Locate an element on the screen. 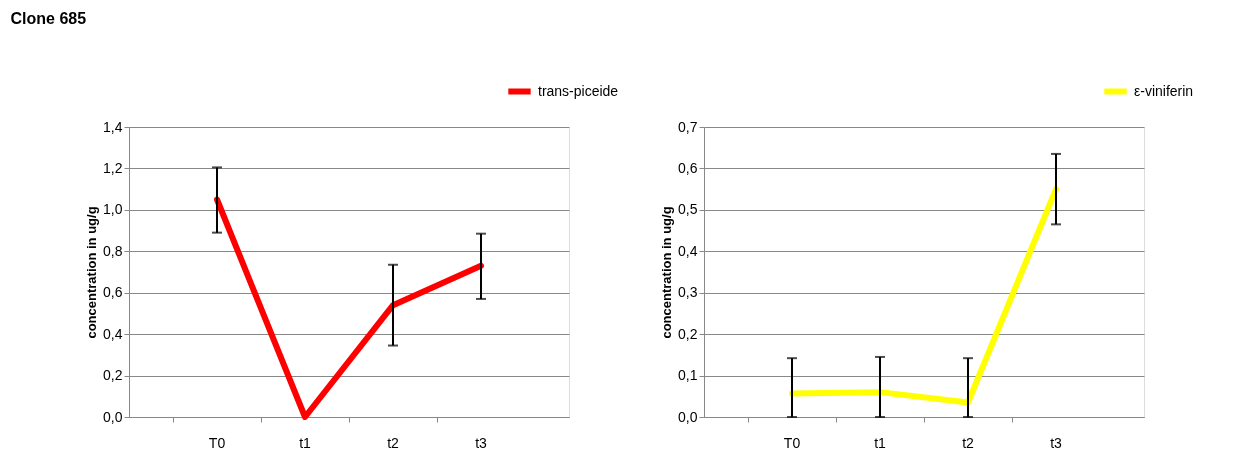 This screenshot has width=1236, height=460. y-tick-label: 1,2 is located at coordinates (113, 167).